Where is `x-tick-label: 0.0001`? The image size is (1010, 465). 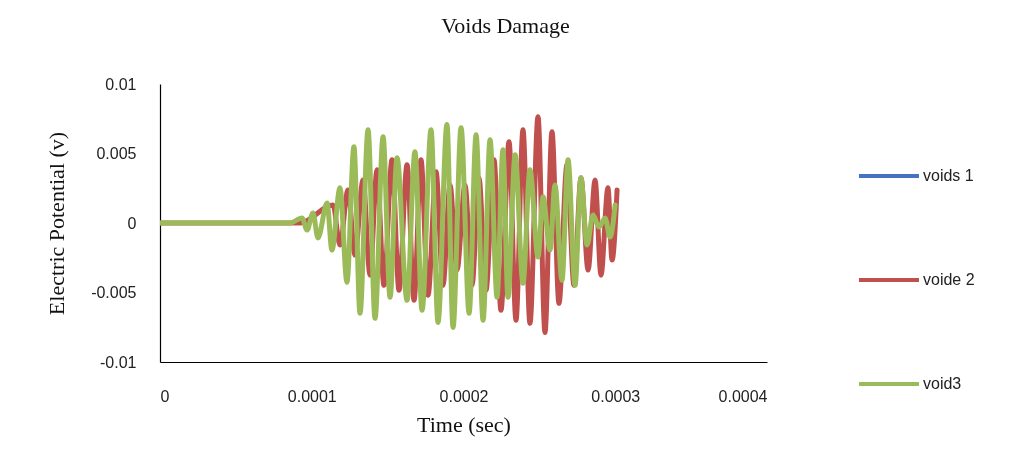
x-tick-label: 0.0001 is located at coordinates (312, 396).